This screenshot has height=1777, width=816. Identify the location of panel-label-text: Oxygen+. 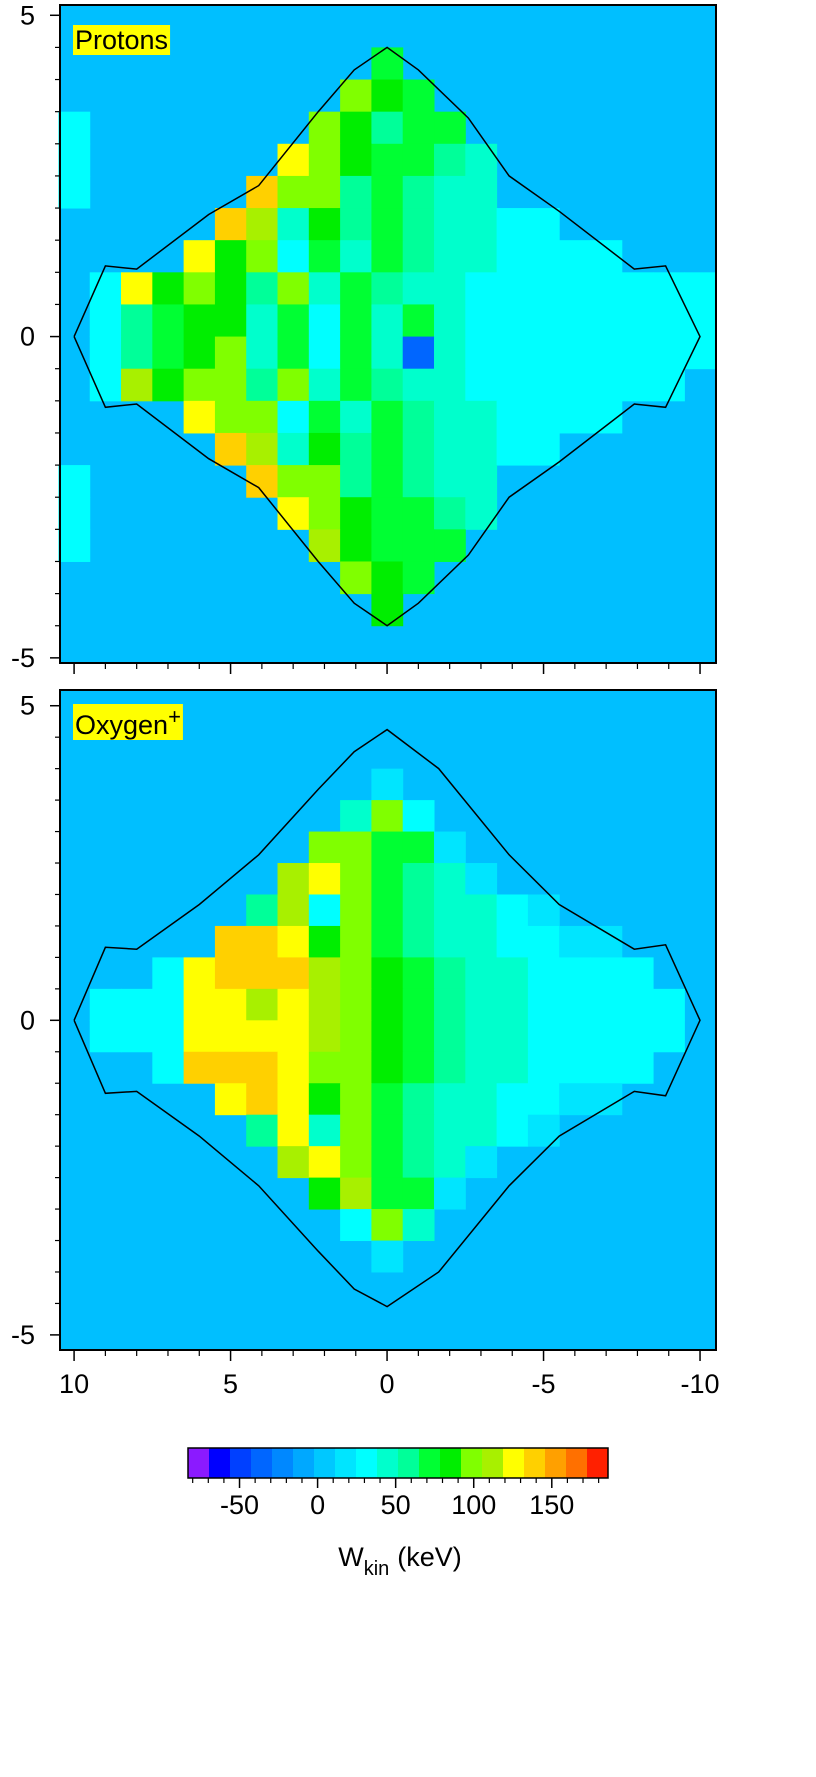
(128, 722).